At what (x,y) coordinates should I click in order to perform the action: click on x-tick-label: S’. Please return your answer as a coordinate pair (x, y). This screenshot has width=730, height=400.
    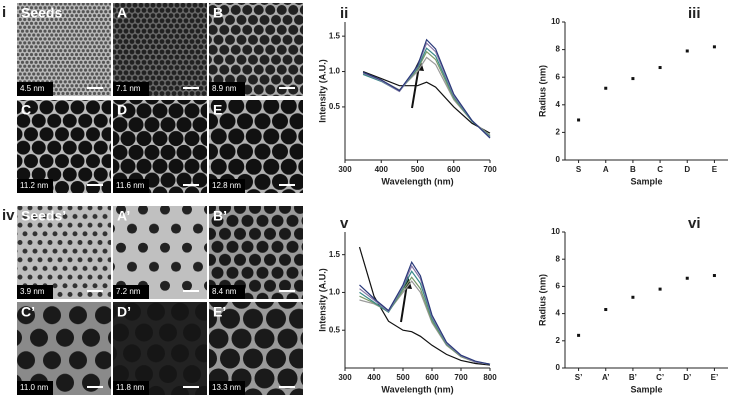
    Looking at the image, I should click on (579, 377).